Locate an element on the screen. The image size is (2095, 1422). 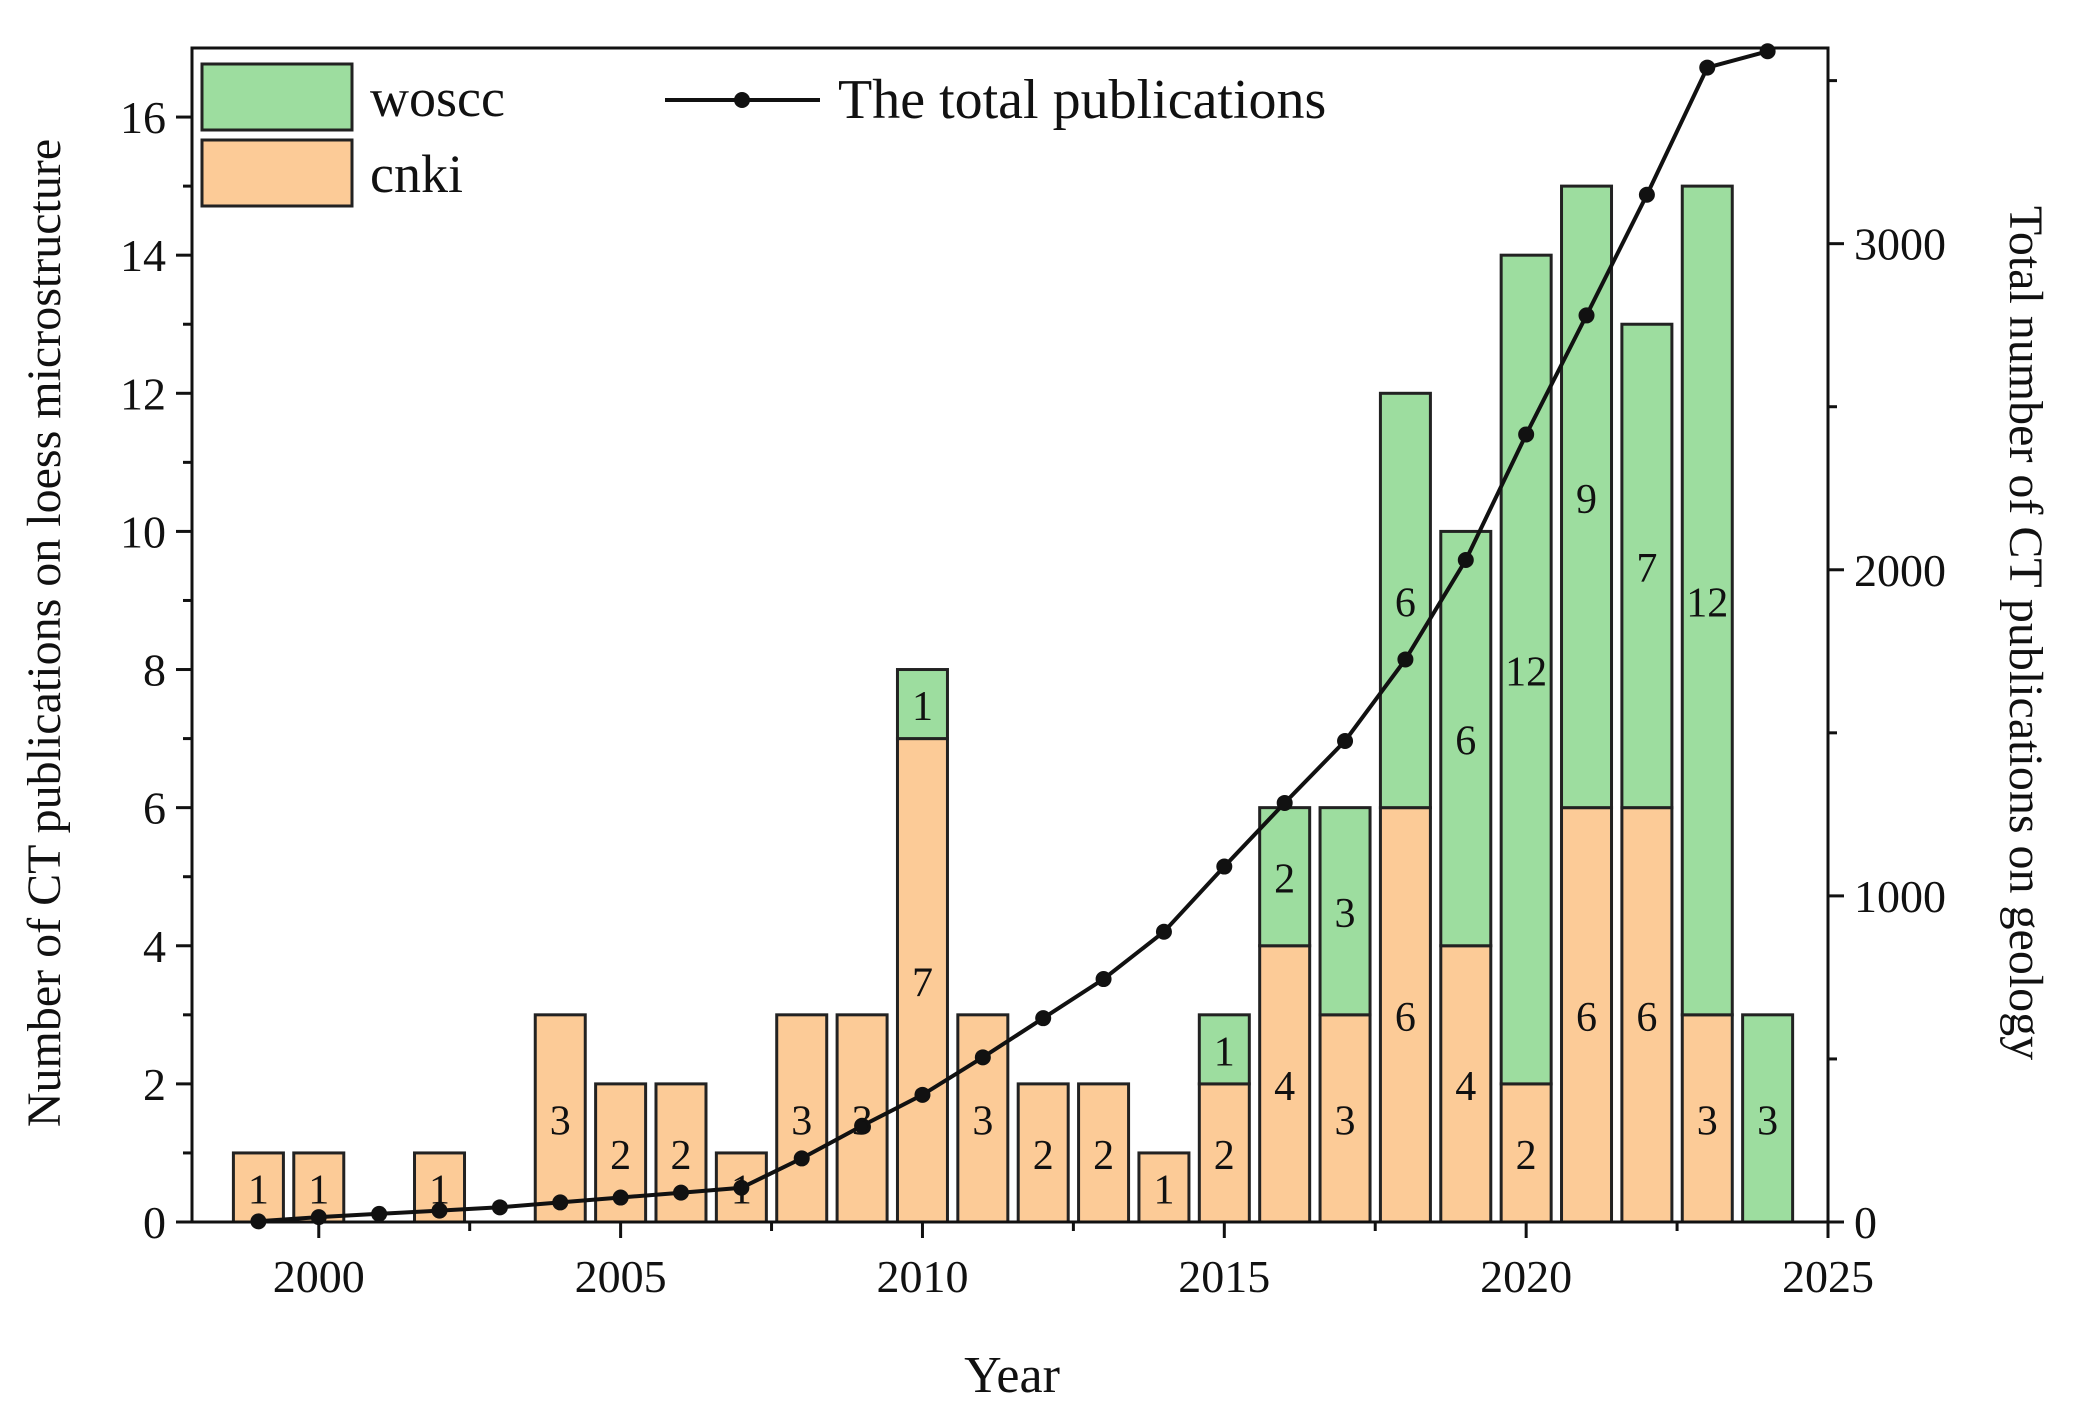
bar-label-cnki-2007: 1 is located at coordinates (741, 1190).